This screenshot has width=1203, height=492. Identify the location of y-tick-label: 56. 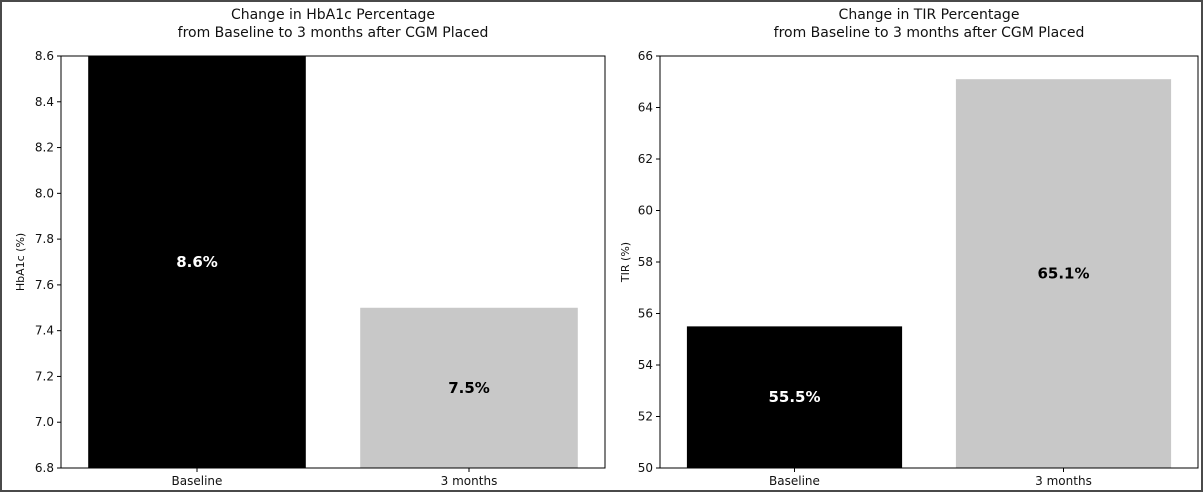
(645, 314).